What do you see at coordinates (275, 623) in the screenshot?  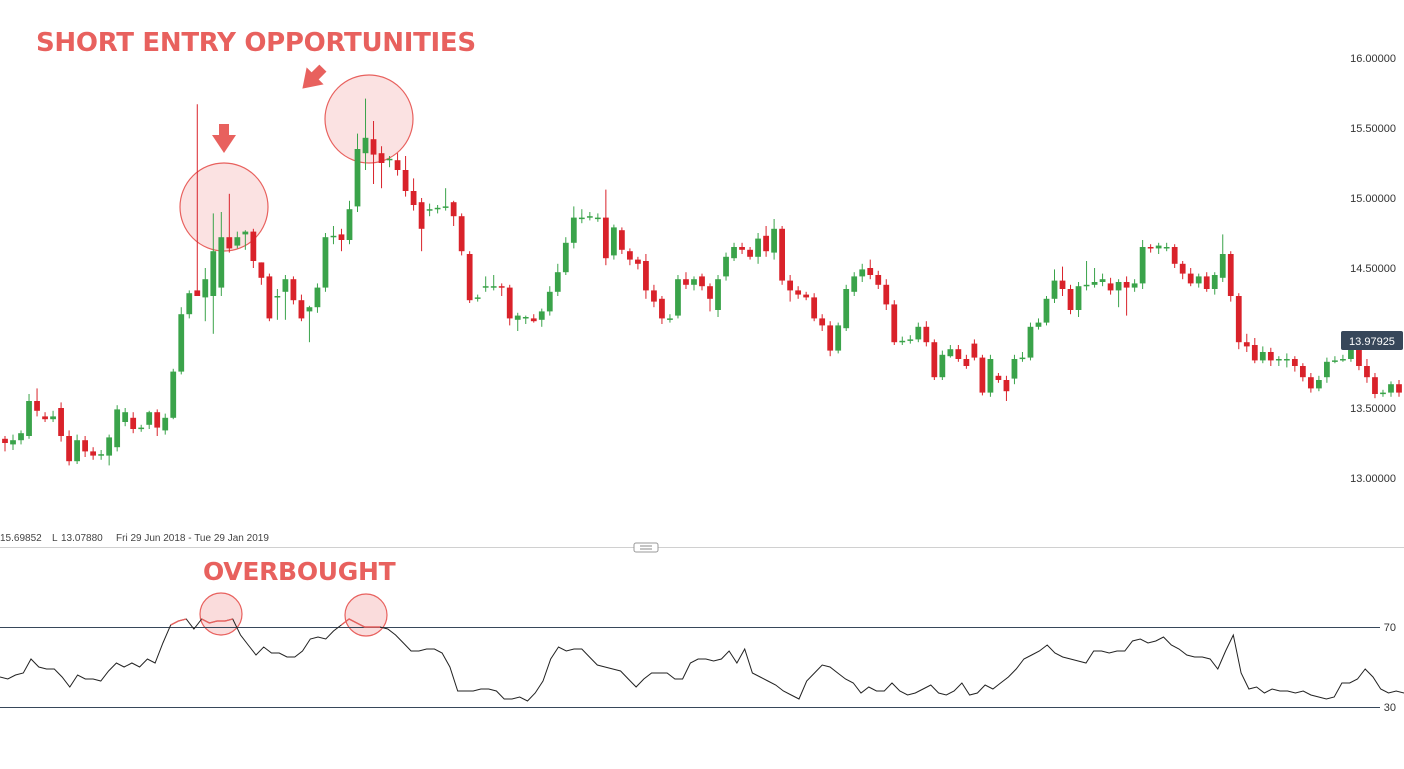 I see `overbought-segment` at bounding box center [275, 623].